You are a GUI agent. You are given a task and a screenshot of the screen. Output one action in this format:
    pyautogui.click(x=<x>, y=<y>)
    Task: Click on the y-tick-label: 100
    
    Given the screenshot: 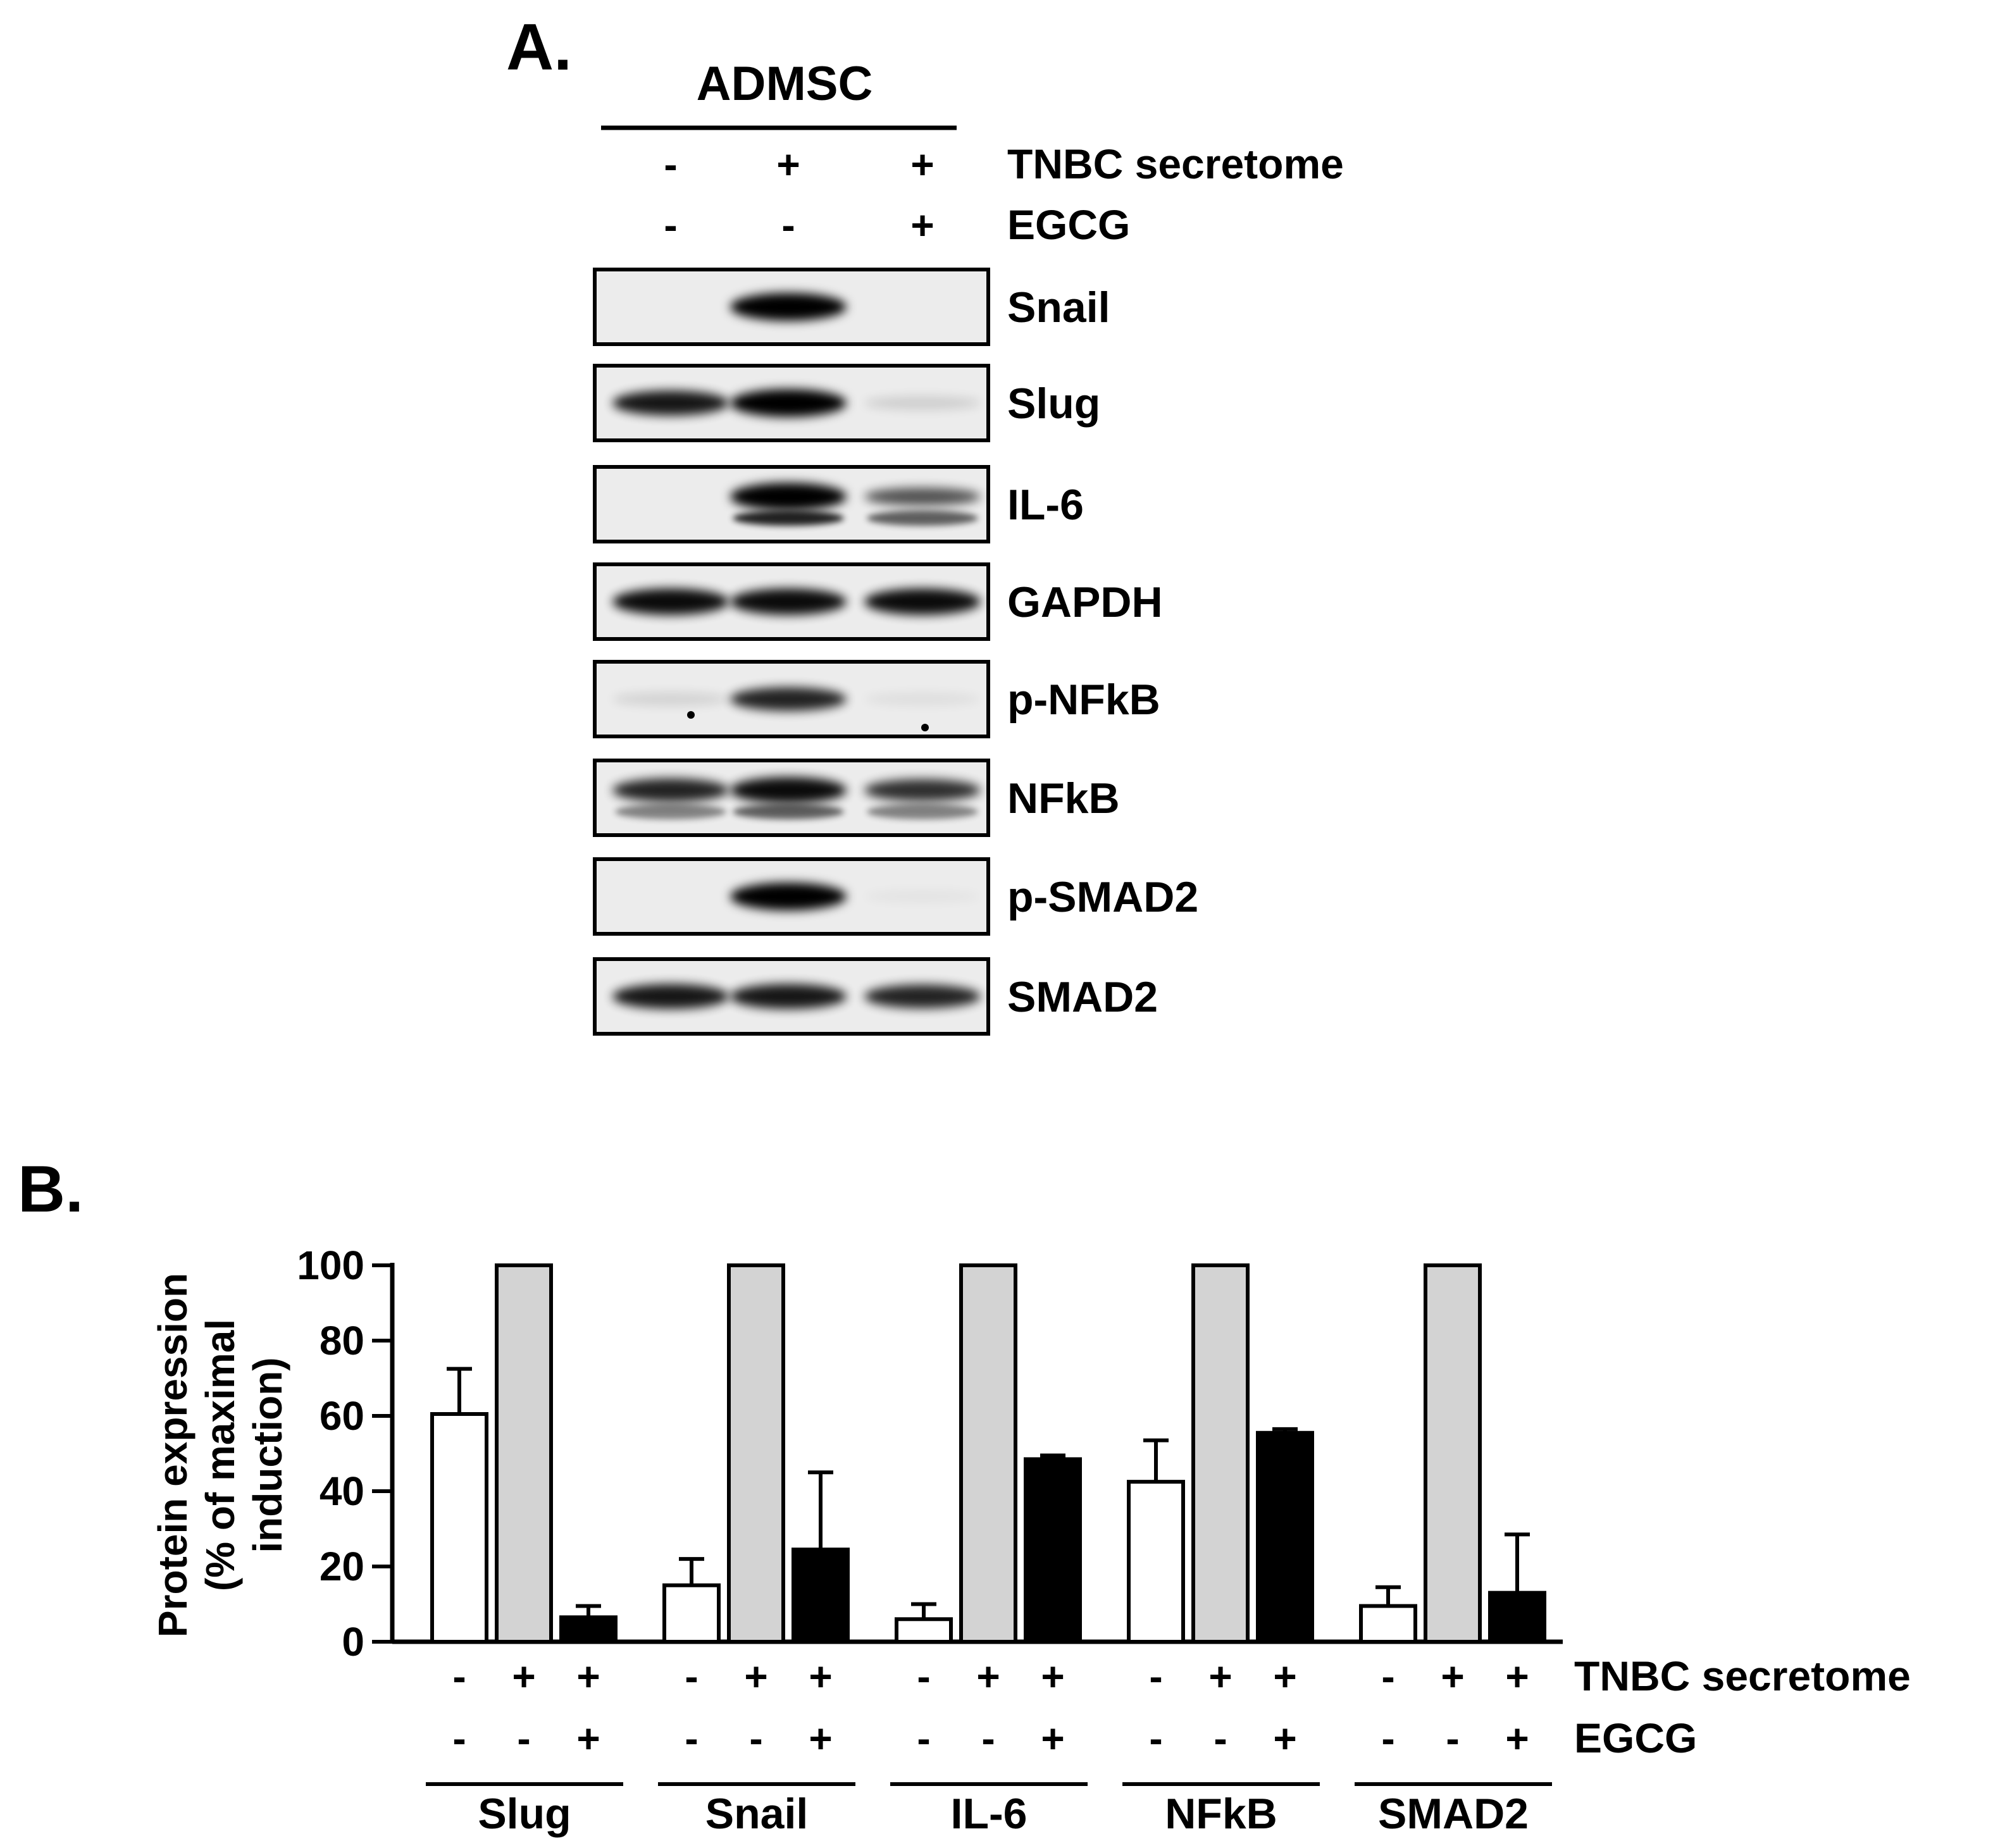 What is the action you would take?
    pyautogui.click(x=330, y=1265)
    